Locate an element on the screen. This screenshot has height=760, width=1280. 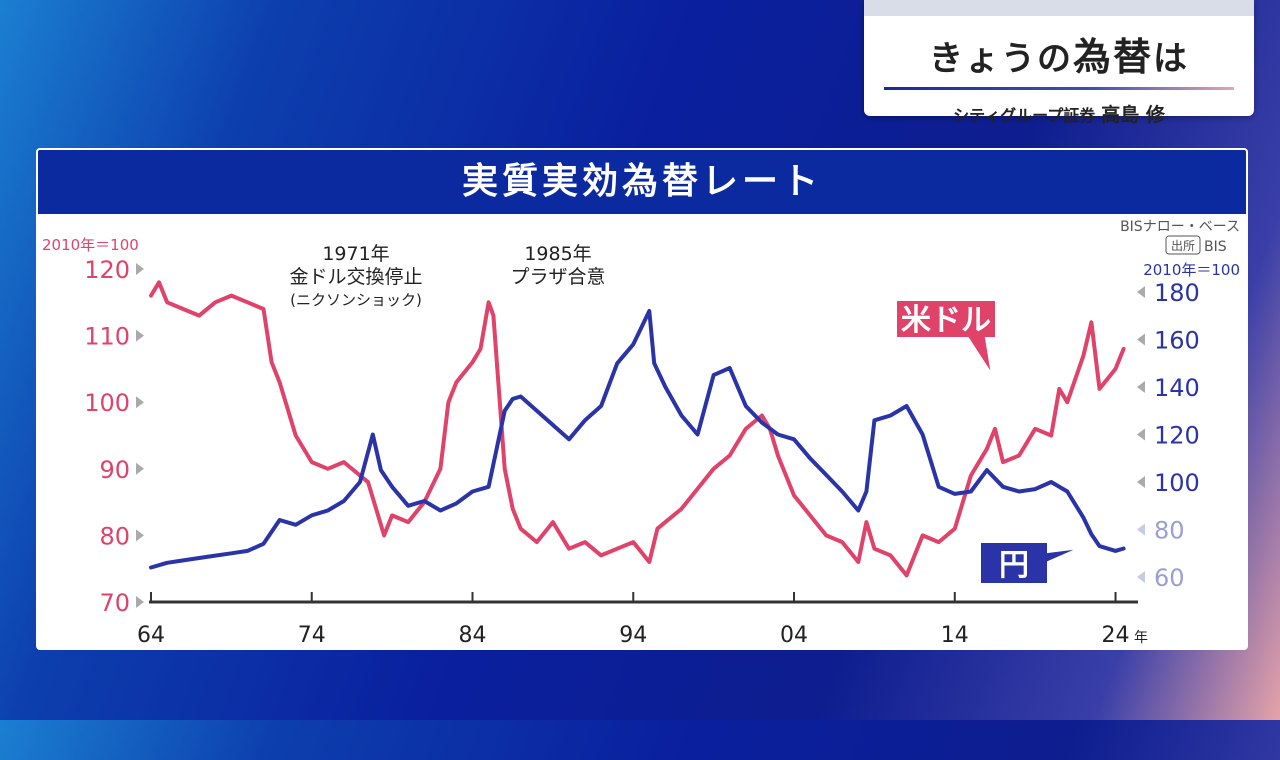
left-tick-label: 90 is located at coordinates (114, 470).